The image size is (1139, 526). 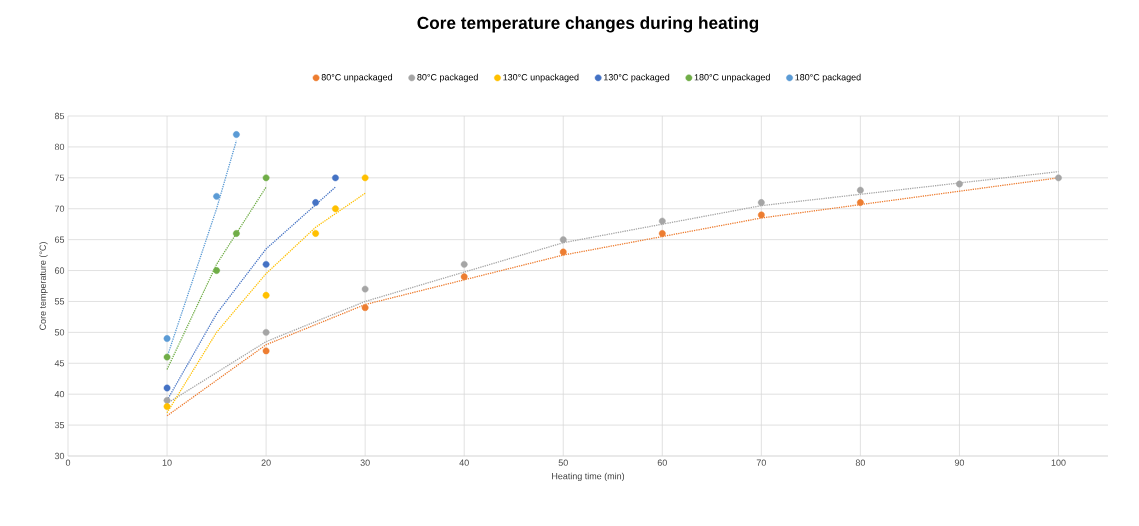 What do you see at coordinates (860, 462) in the screenshot?
I see `x-tick-label: 80` at bounding box center [860, 462].